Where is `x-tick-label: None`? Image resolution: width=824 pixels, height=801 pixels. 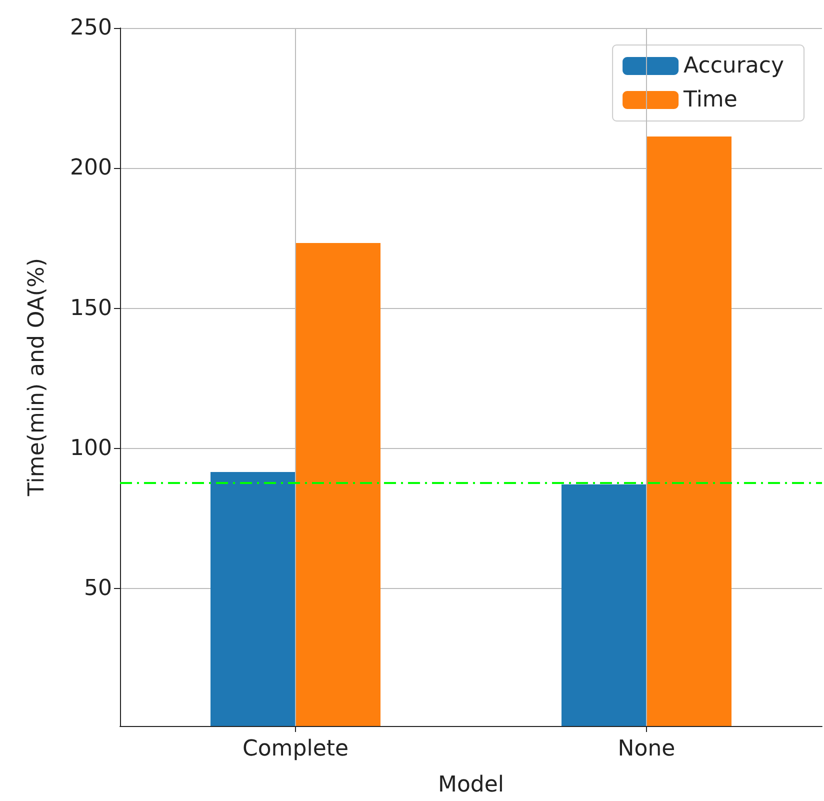
x-tick-label: None is located at coordinates (647, 749).